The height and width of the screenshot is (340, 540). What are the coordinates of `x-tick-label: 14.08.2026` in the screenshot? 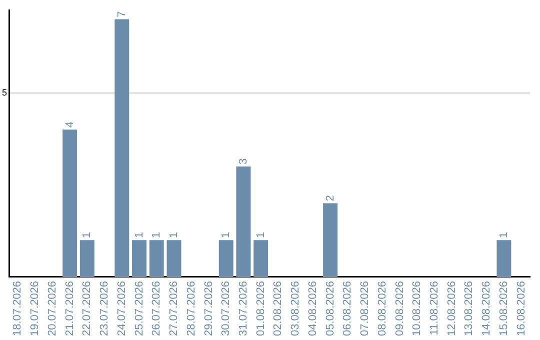 It's located at (486, 308).